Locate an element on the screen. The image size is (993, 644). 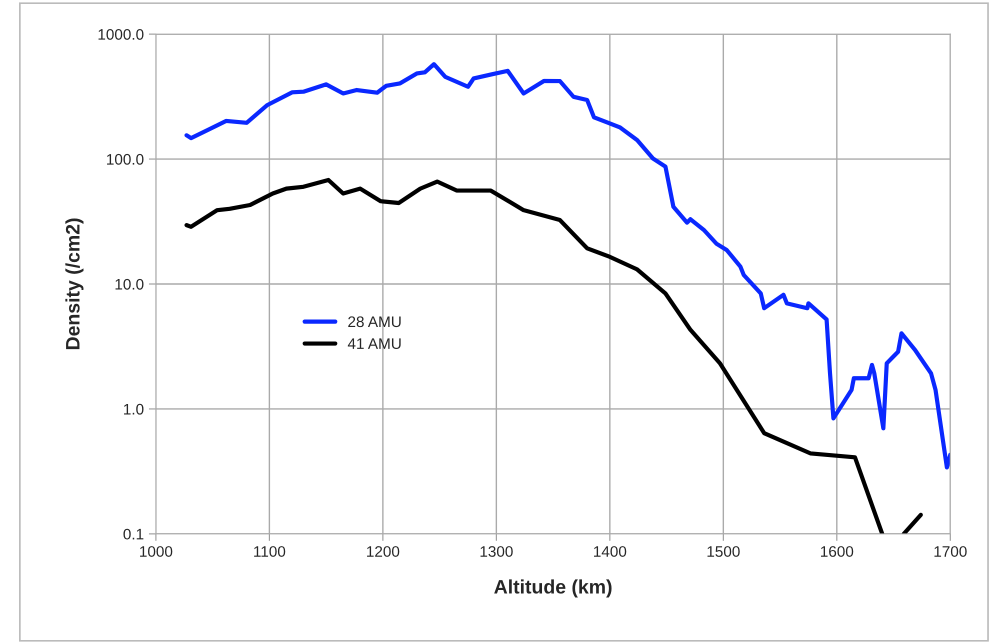
x-tick-label: 1700 is located at coordinates (950, 551).